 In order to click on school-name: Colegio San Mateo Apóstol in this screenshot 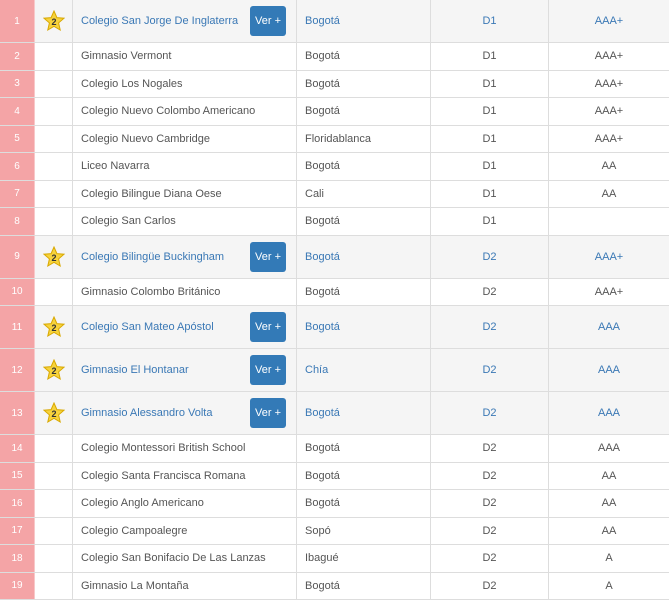, I will do `click(147, 327)`.